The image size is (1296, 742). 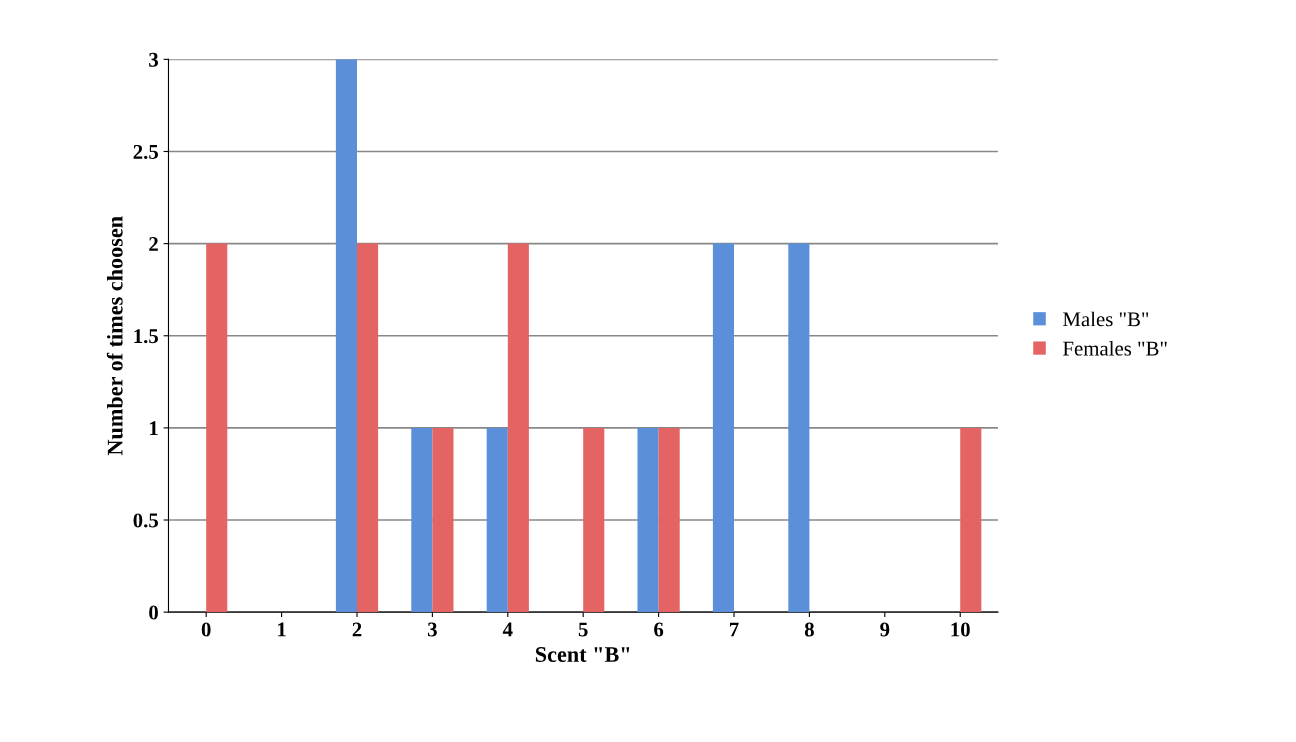 I want to click on x-tick-label: 3, so click(x=432, y=629).